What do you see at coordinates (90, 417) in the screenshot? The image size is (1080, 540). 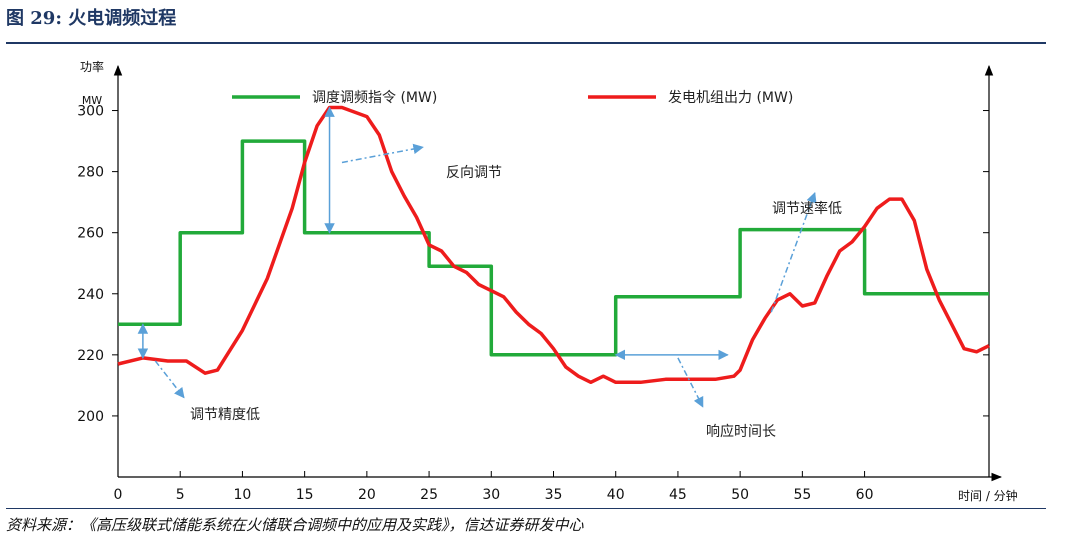 I see `y-tick-label: 200` at bounding box center [90, 417].